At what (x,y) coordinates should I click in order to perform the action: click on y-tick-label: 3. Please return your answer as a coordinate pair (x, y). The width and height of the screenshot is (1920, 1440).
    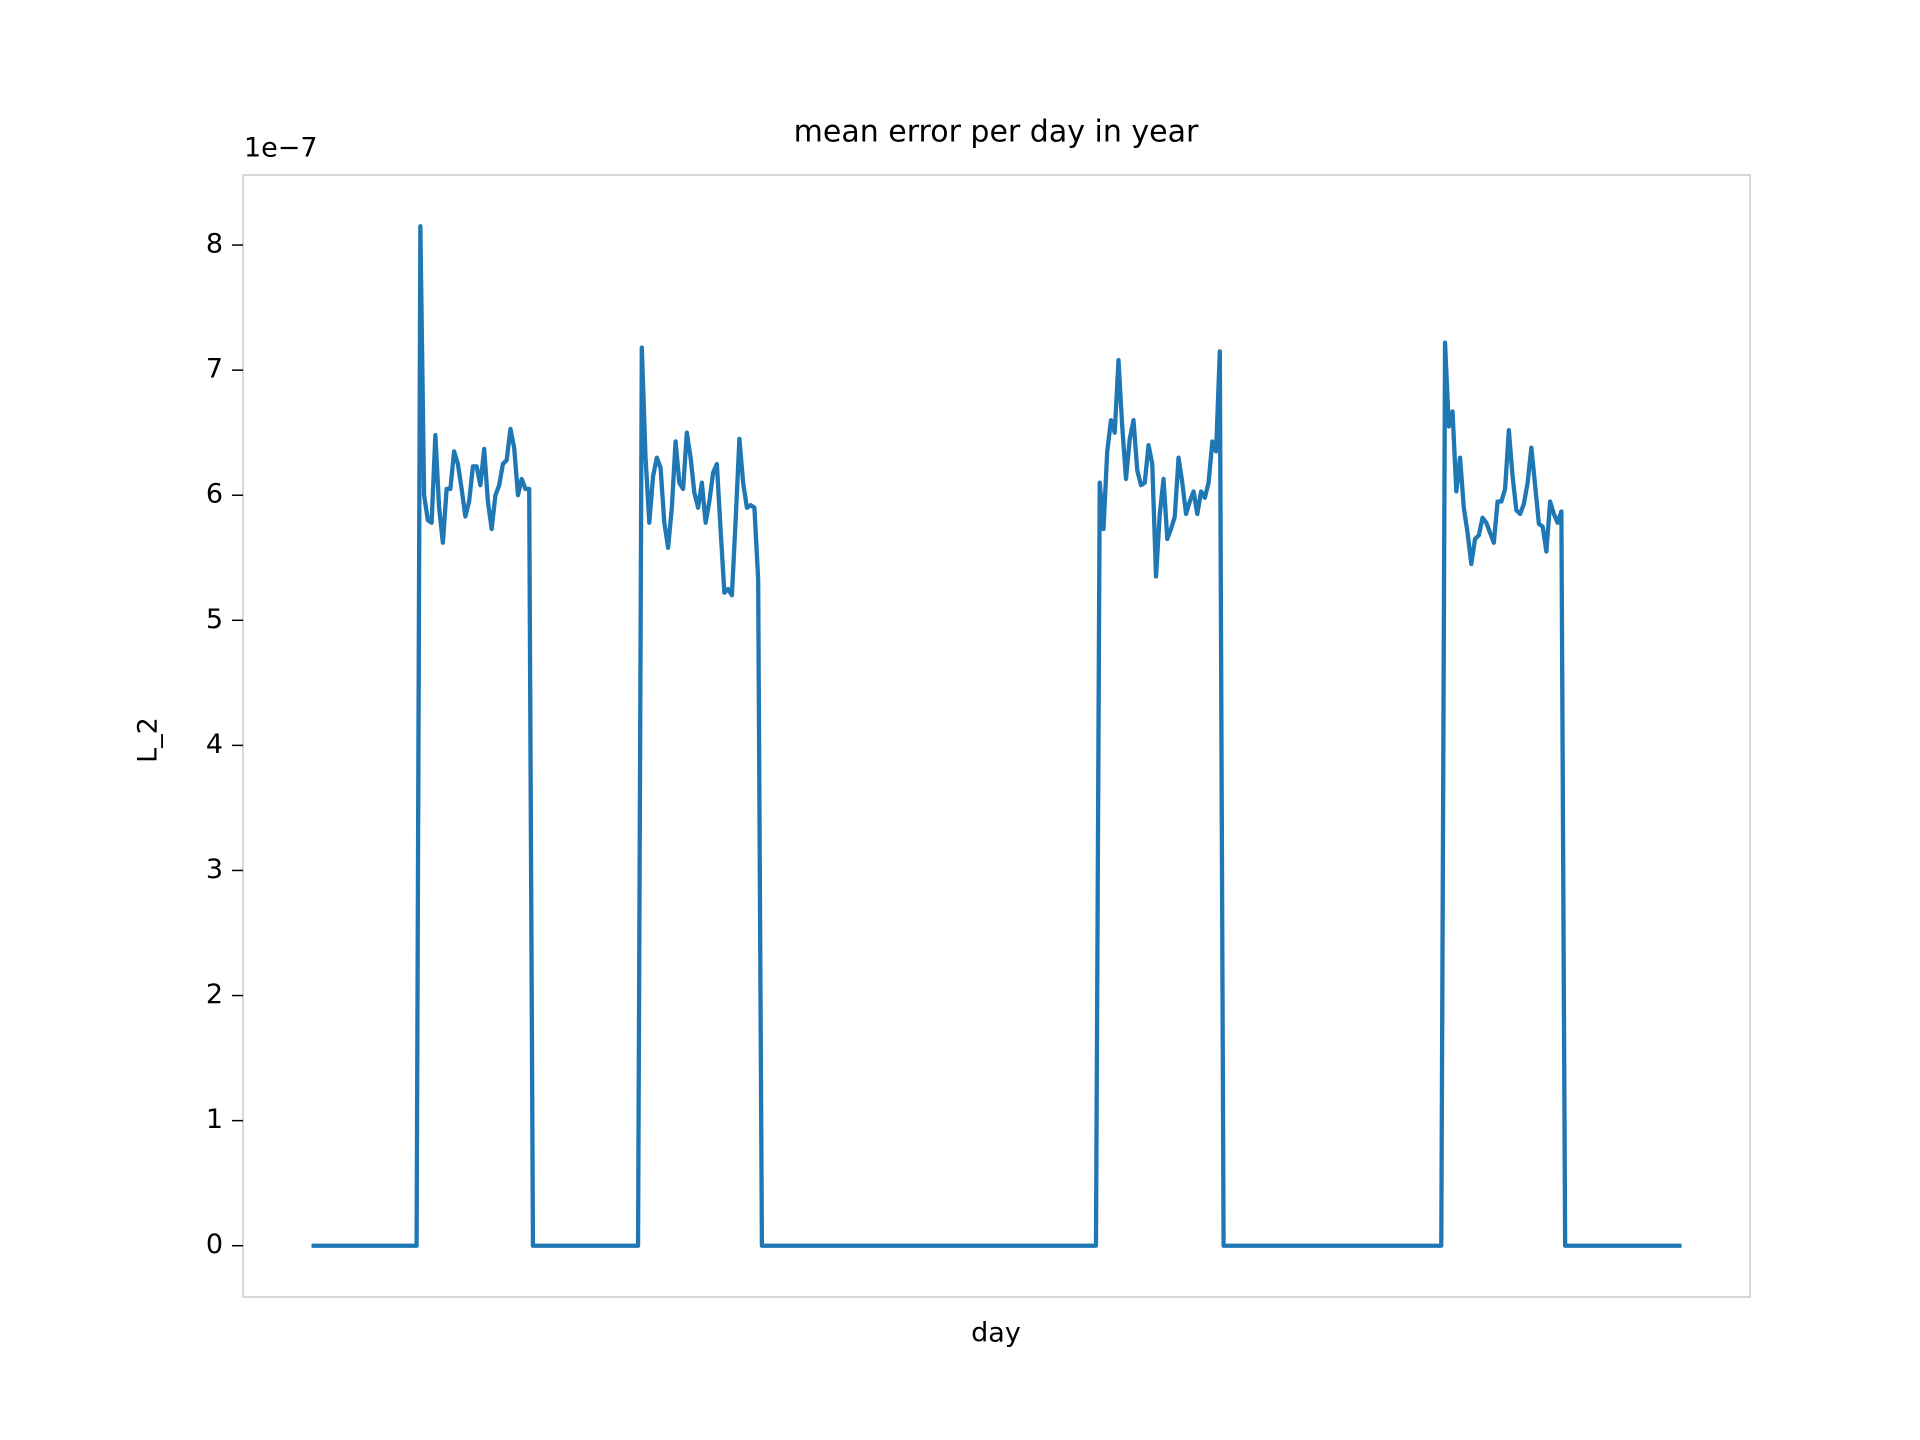
    Looking at the image, I should click on (214, 869).